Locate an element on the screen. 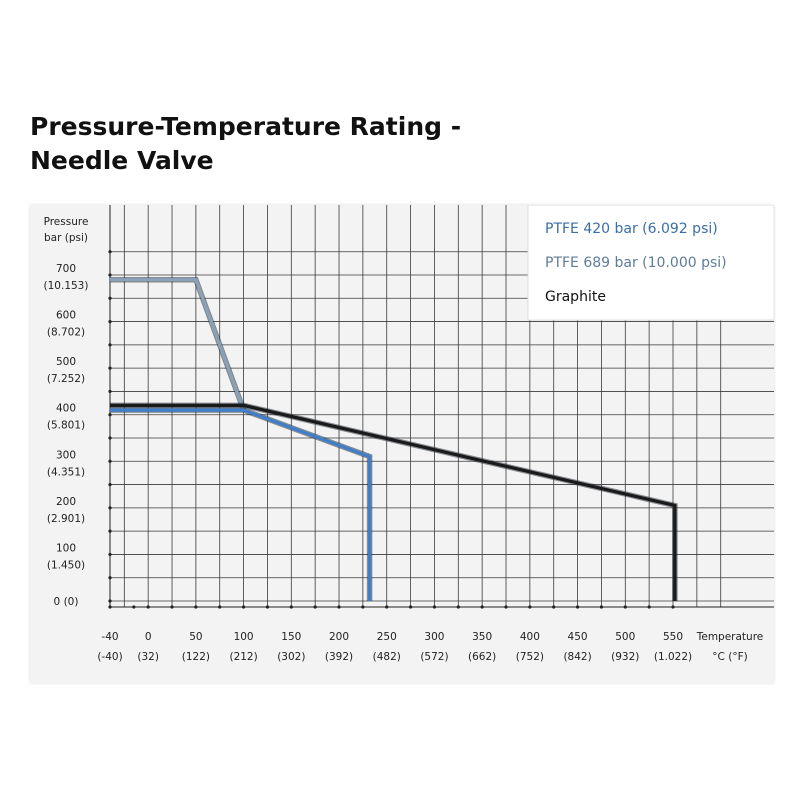 The image size is (800, 800). y-tick-label: 200 is located at coordinates (66, 502).